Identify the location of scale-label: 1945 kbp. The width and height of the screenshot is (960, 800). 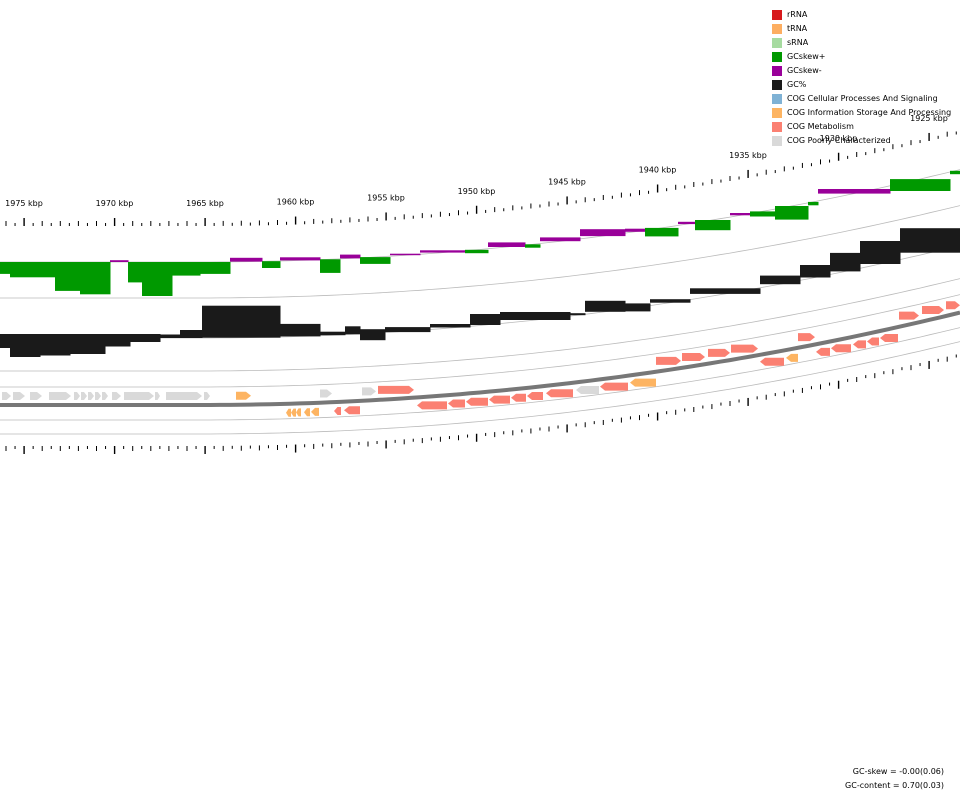
(567, 181).